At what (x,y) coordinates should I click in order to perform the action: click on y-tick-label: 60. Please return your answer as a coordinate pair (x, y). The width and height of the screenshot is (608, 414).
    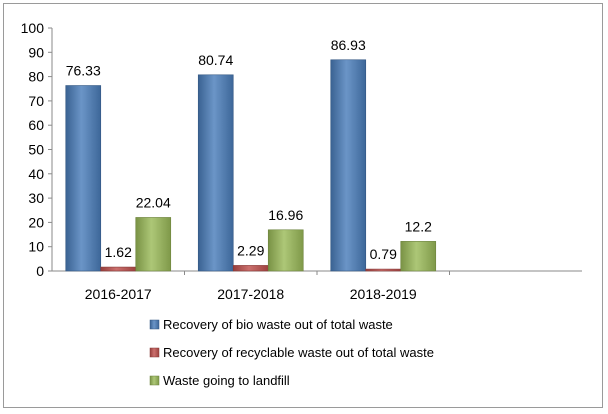
    Looking at the image, I should click on (36, 125).